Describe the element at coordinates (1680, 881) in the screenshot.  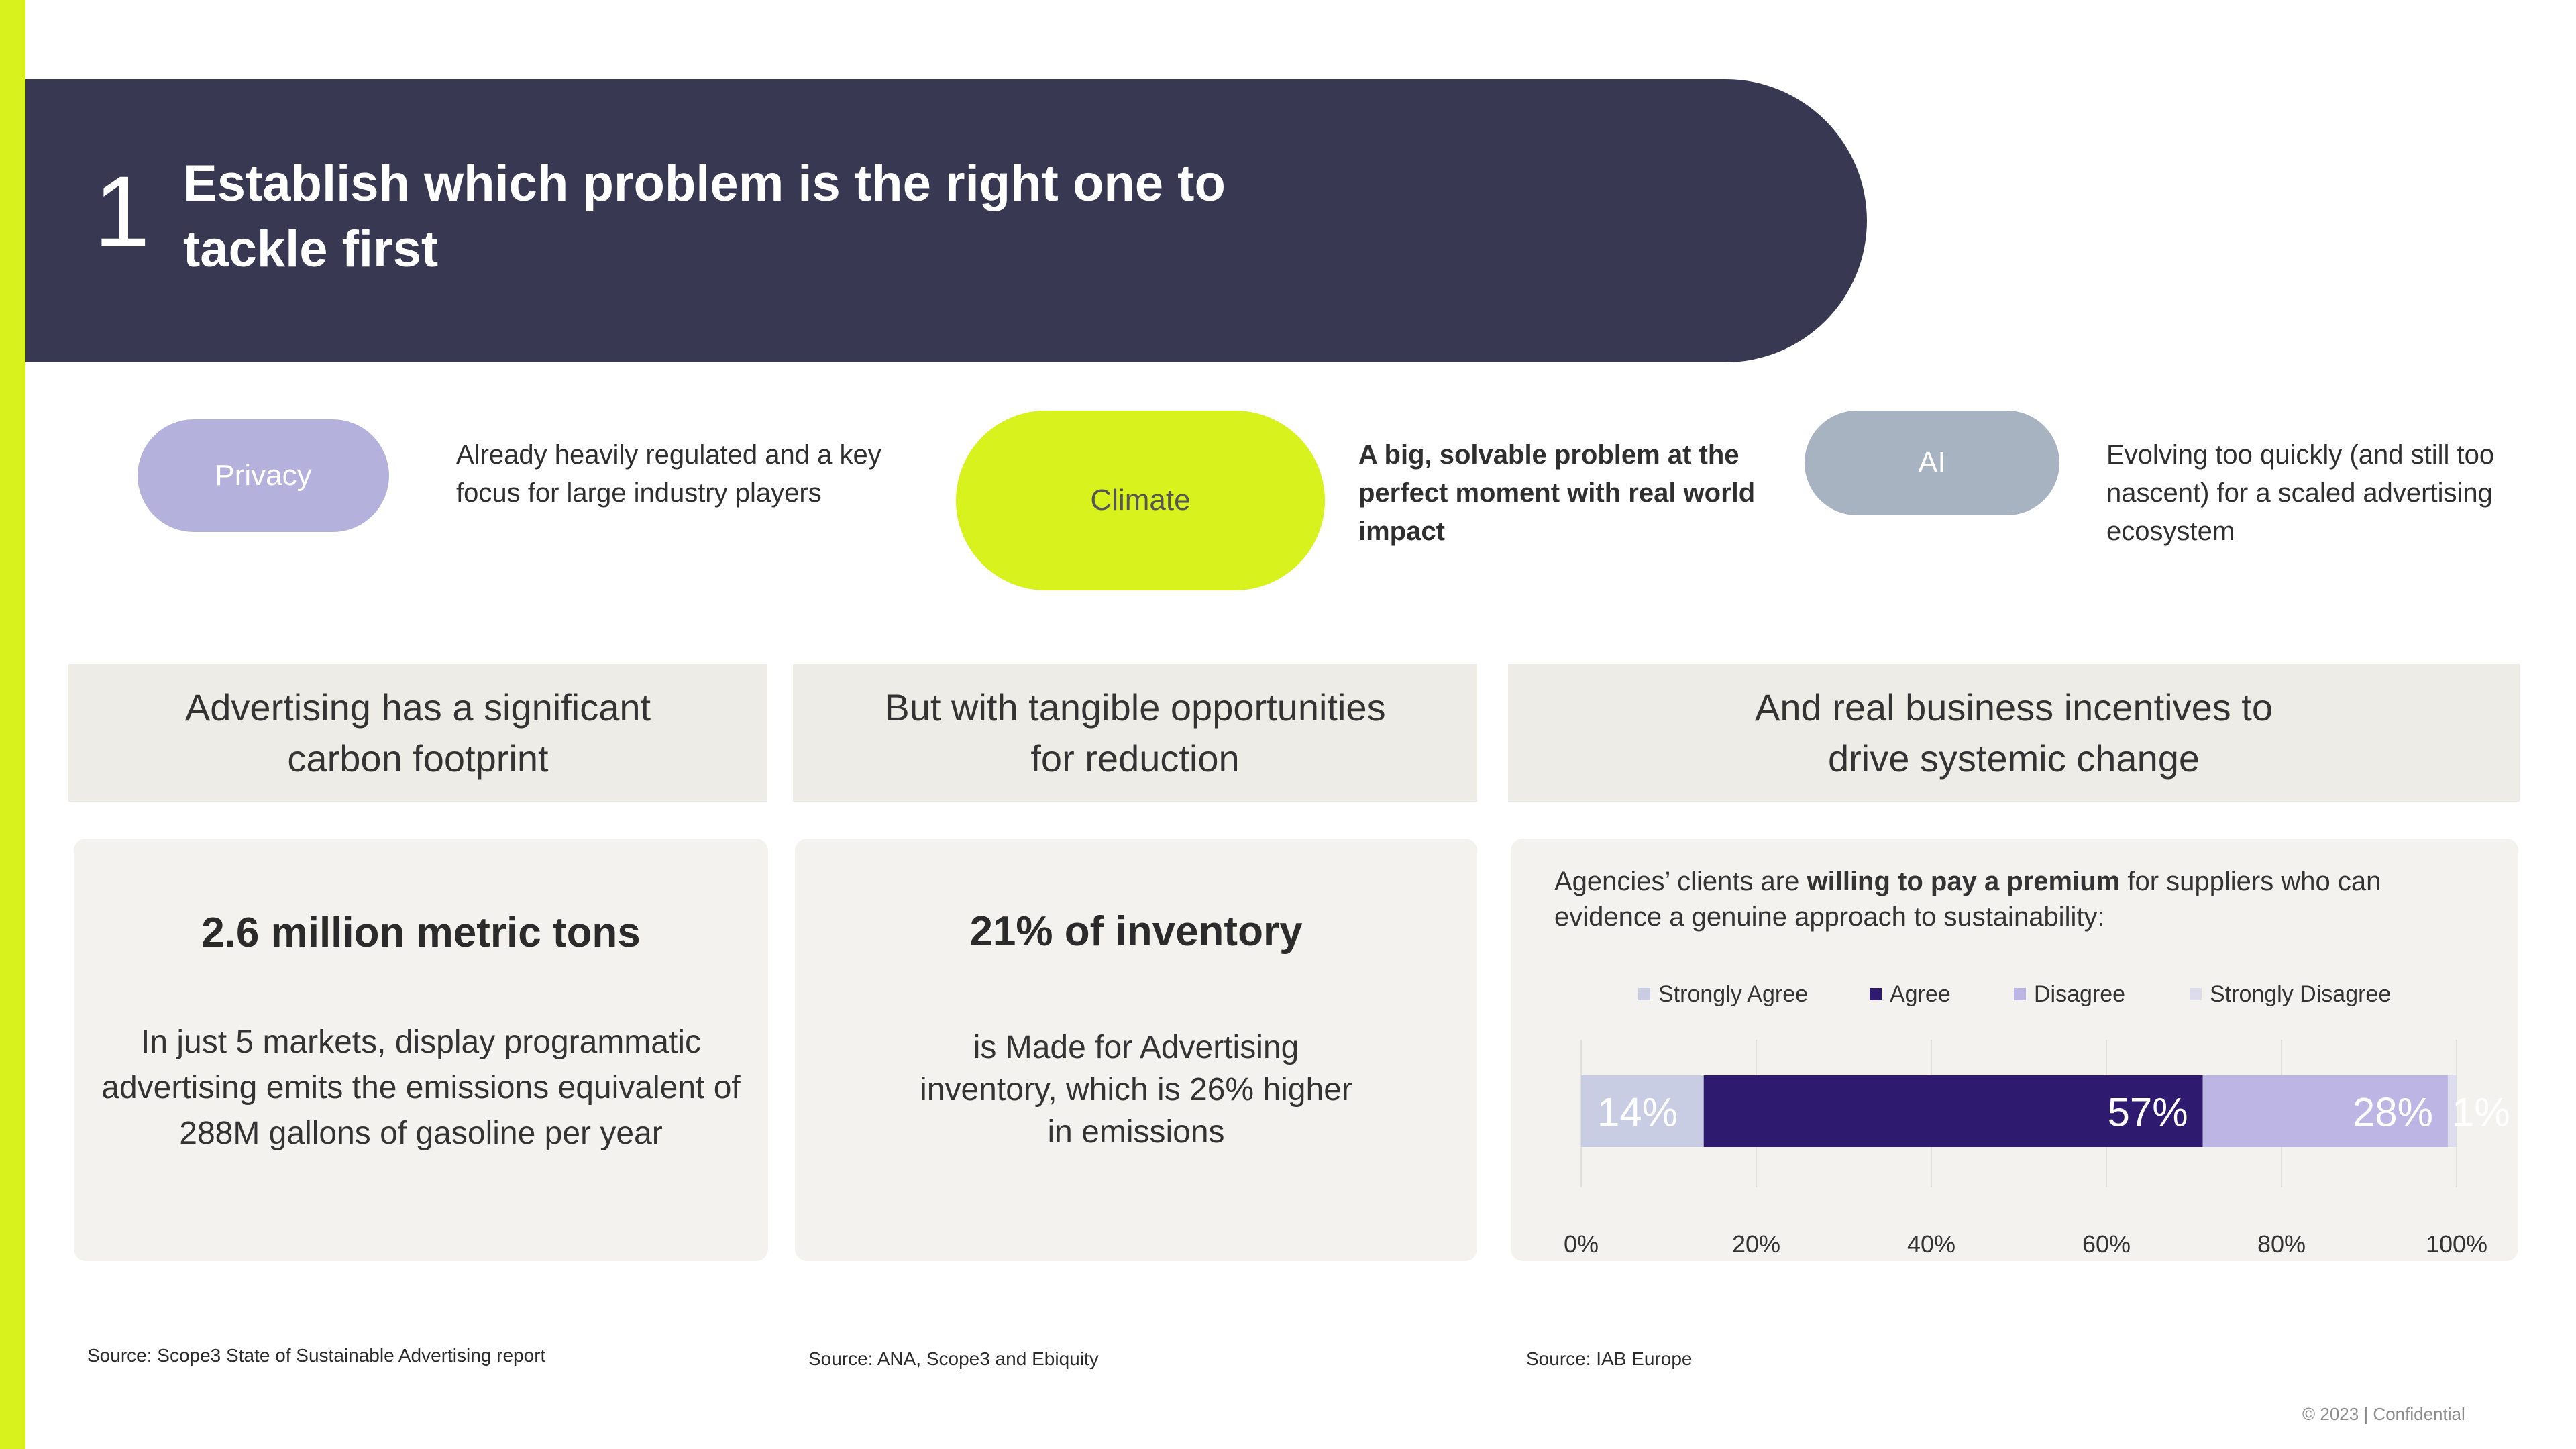
I see `chart-intro-prefix: Agencies’ clients are` at that location.